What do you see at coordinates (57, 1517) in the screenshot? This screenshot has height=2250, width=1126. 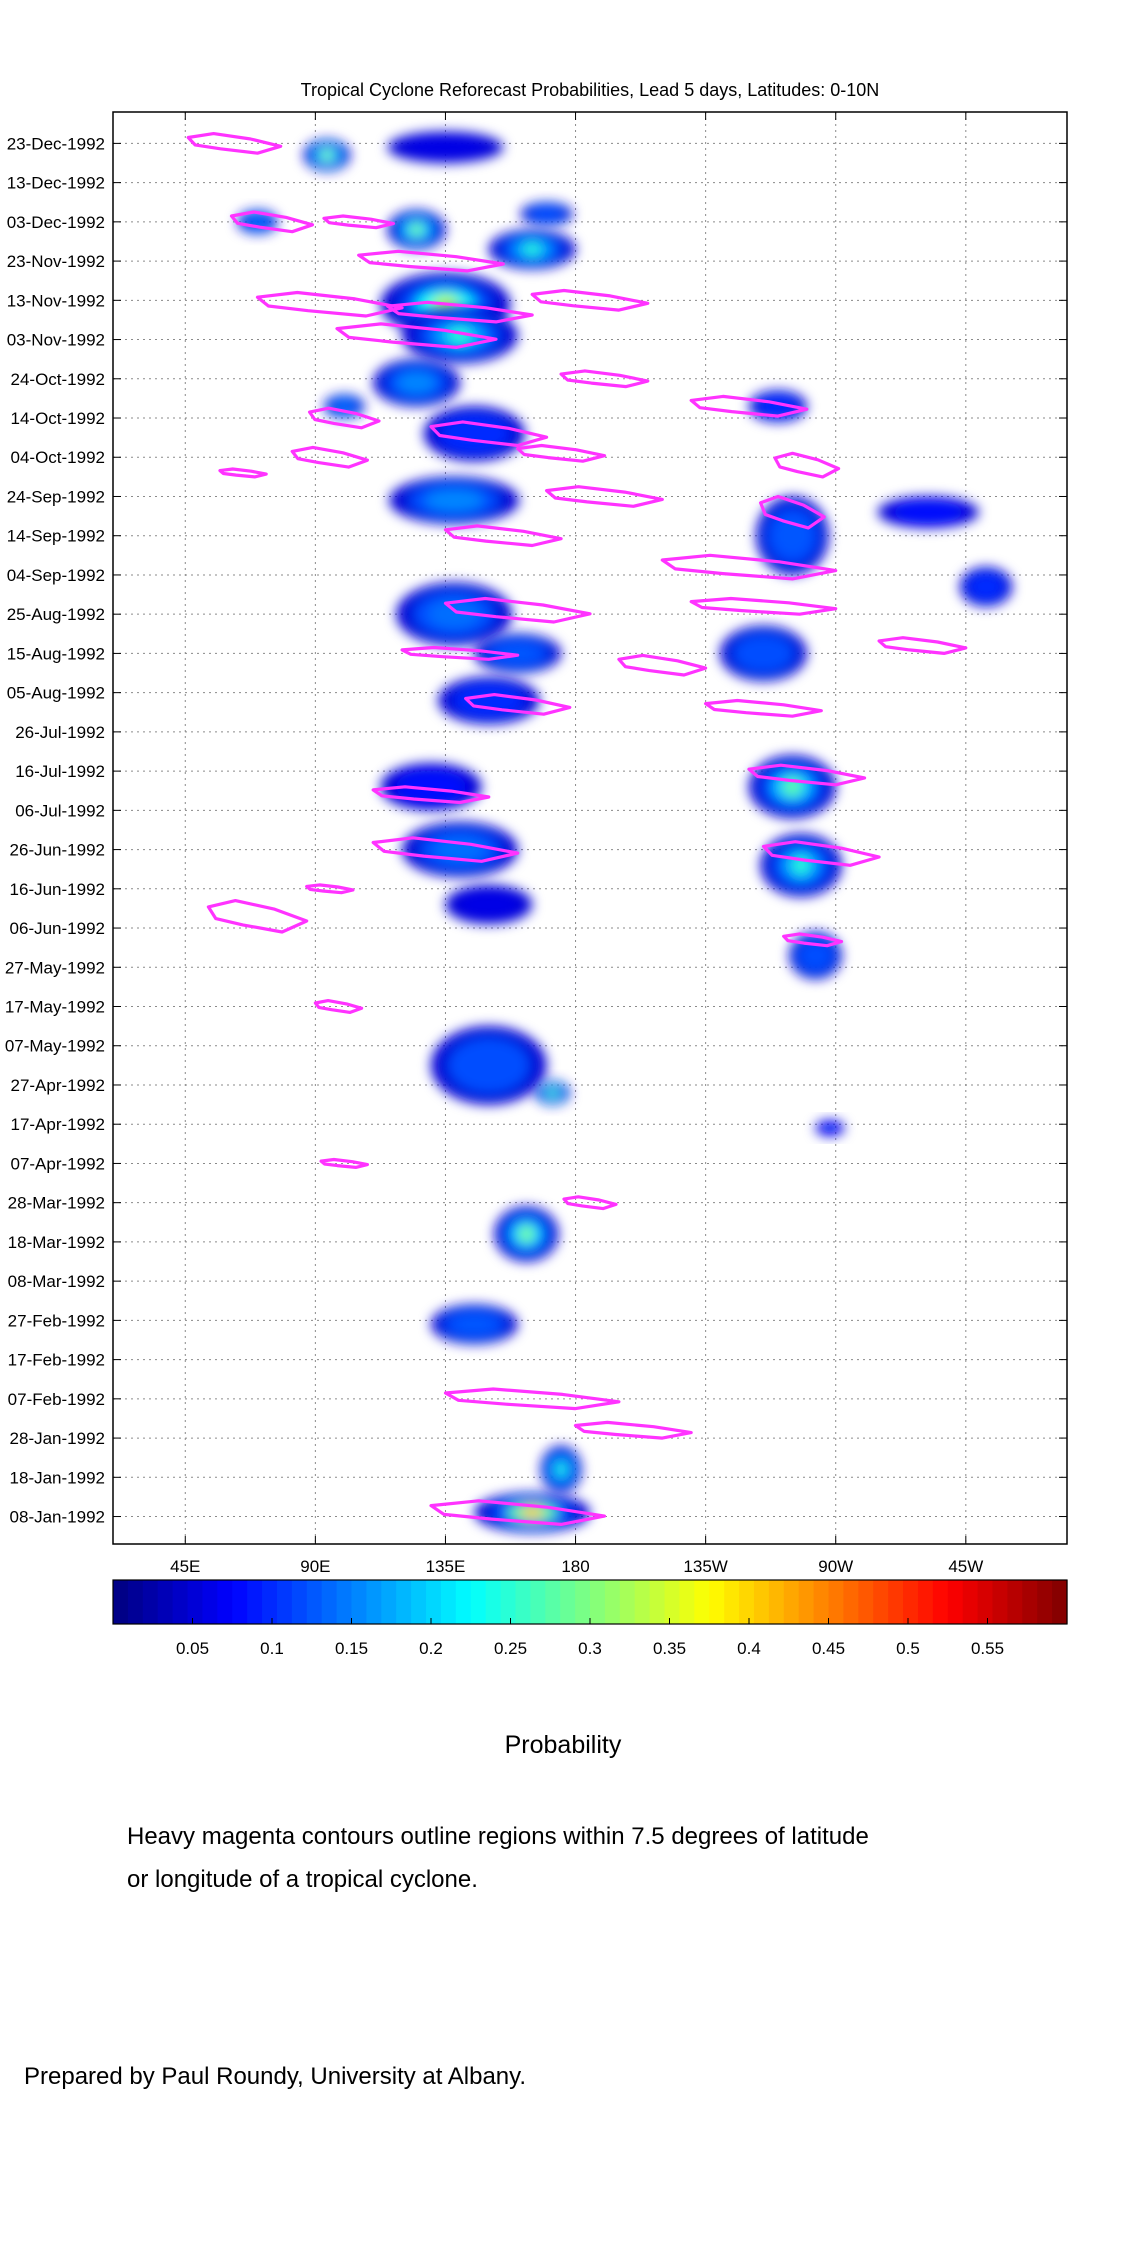 I see `y-tick-label: 08-Jan-1992` at bounding box center [57, 1517].